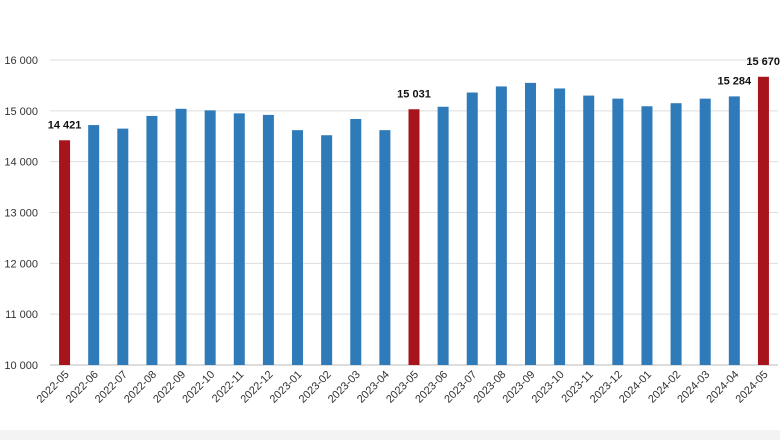 This screenshot has width=780, height=440. What do you see at coordinates (390, 435) in the screenshot?
I see `footer-band` at bounding box center [390, 435].